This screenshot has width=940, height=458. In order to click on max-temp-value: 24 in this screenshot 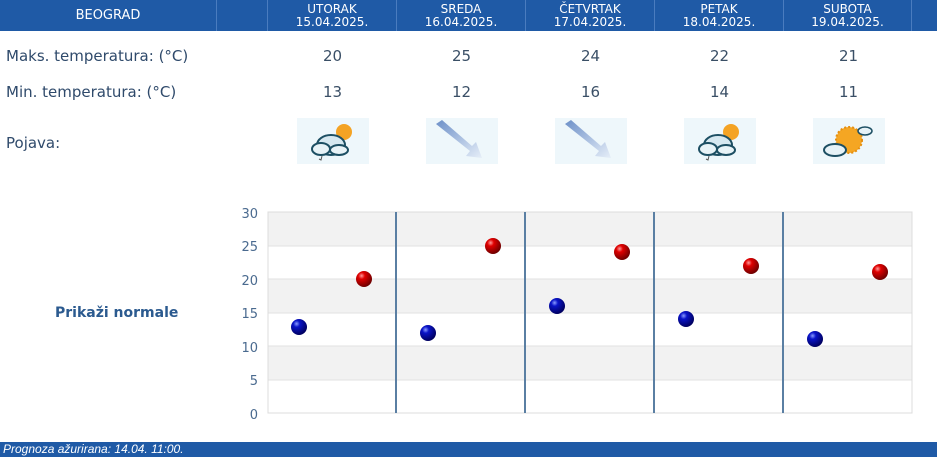, I will do `click(590, 56)`.